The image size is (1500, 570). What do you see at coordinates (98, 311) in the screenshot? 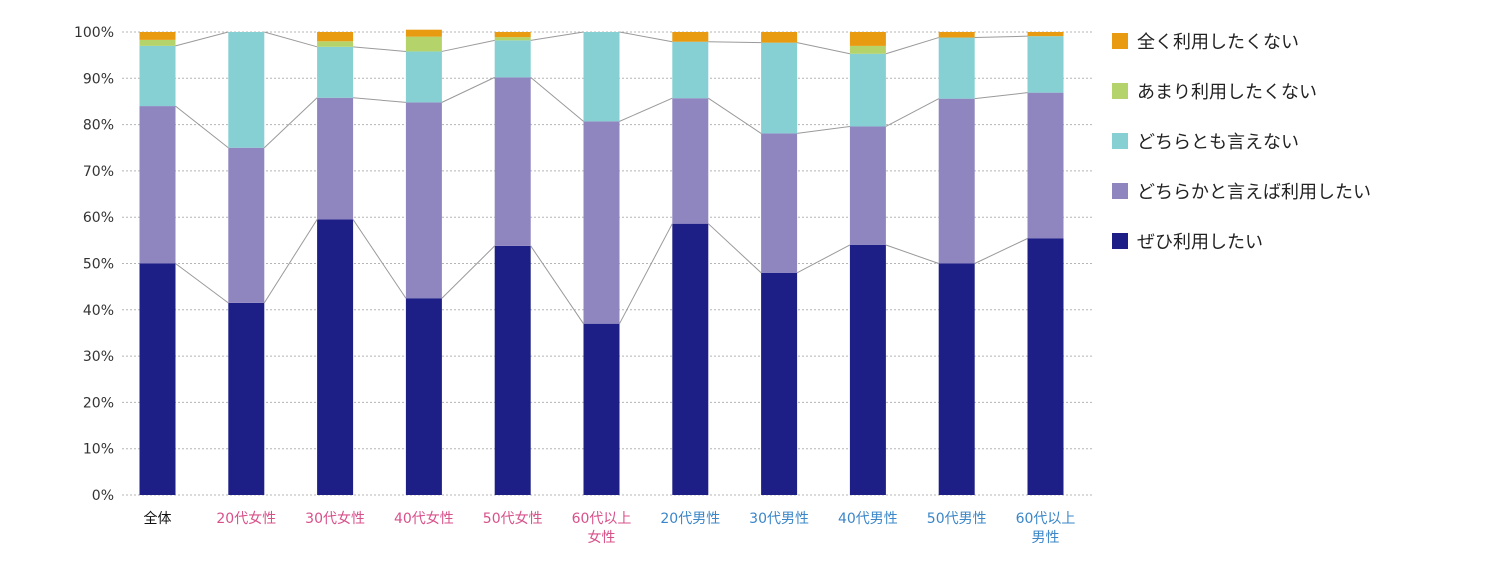
I see `y-tick-label: 40%` at bounding box center [98, 311].